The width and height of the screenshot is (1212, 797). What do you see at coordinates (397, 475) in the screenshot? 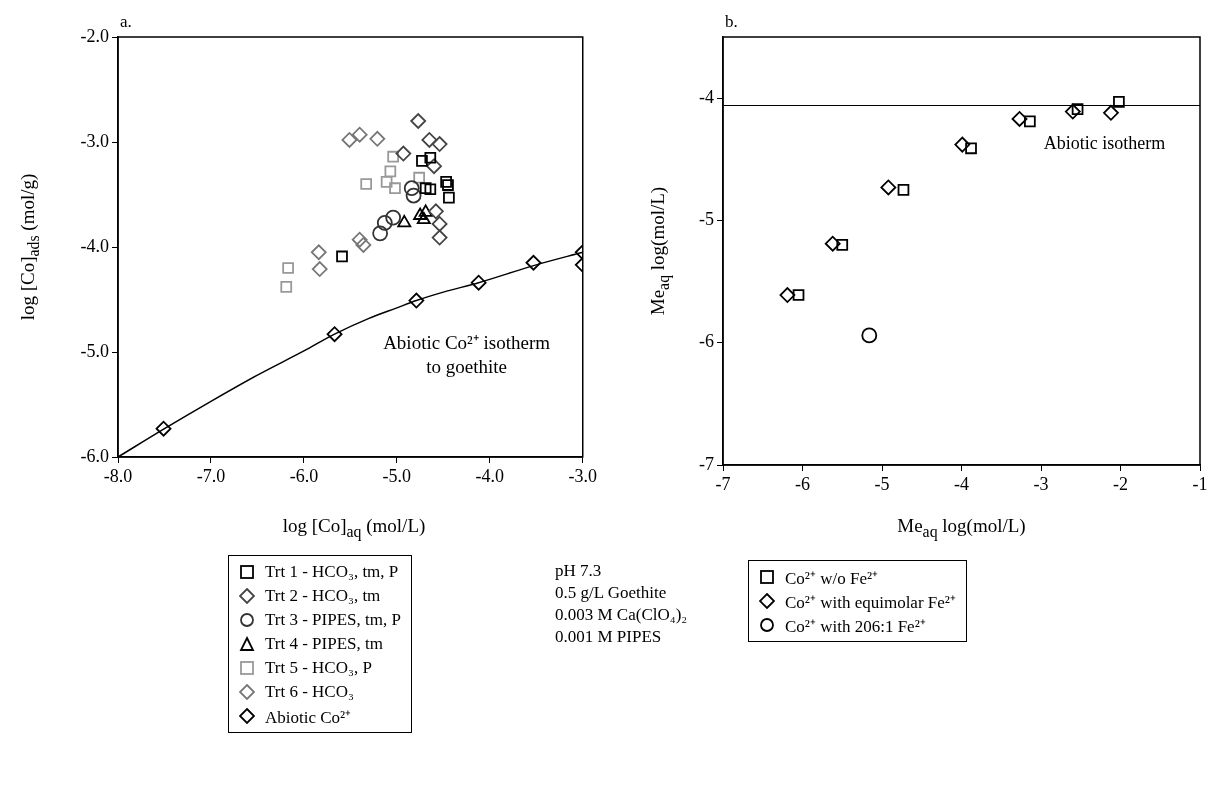
I see `x-tick-label: -5.0` at bounding box center [397, 475].